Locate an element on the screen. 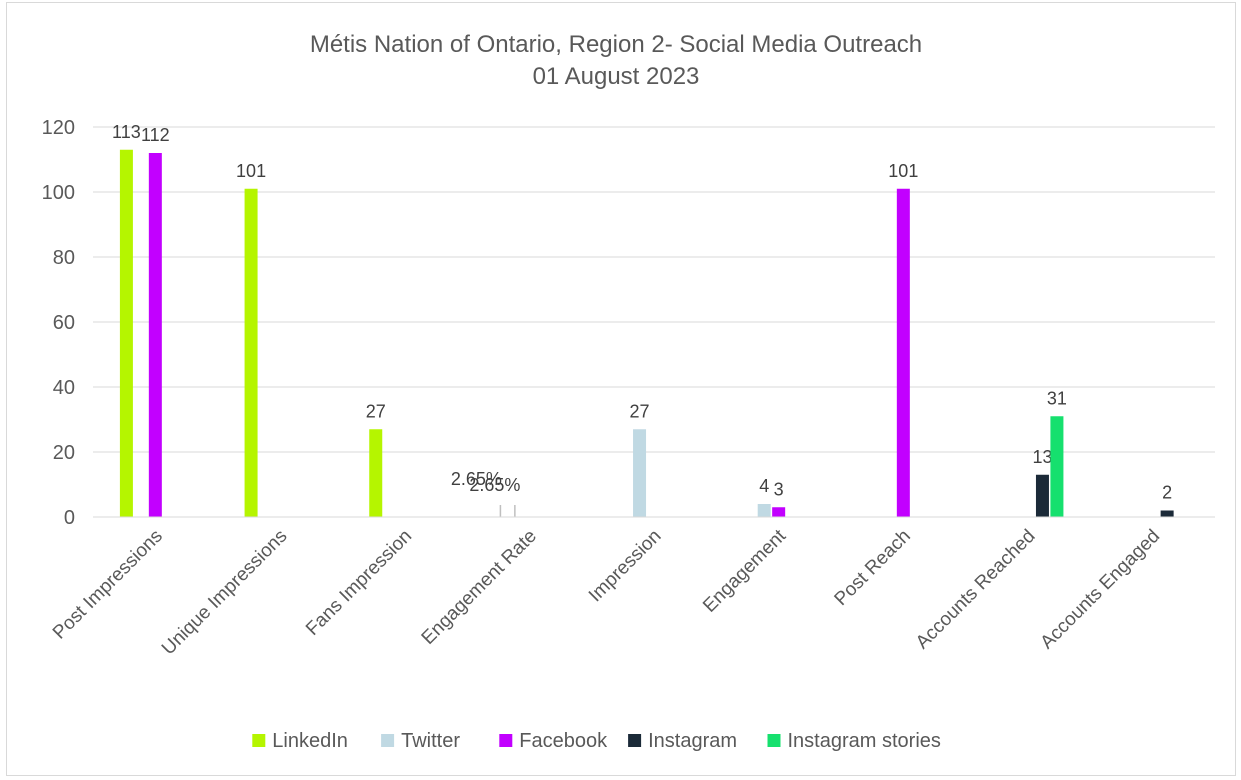 This screenshot has height=780, width=1241. x-tick-label: Fans Impression is located at coordinates (359, 583).